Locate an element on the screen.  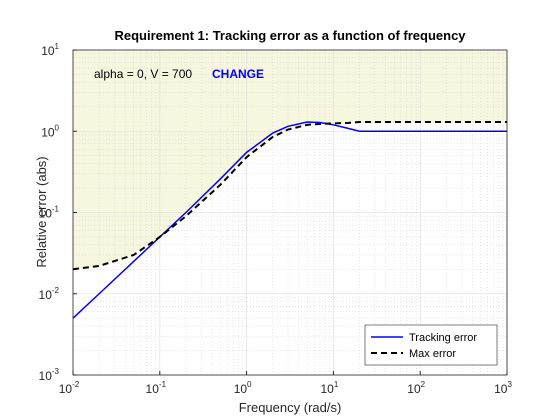
legend-label: Tracking error is located at coordinates (443, 338).